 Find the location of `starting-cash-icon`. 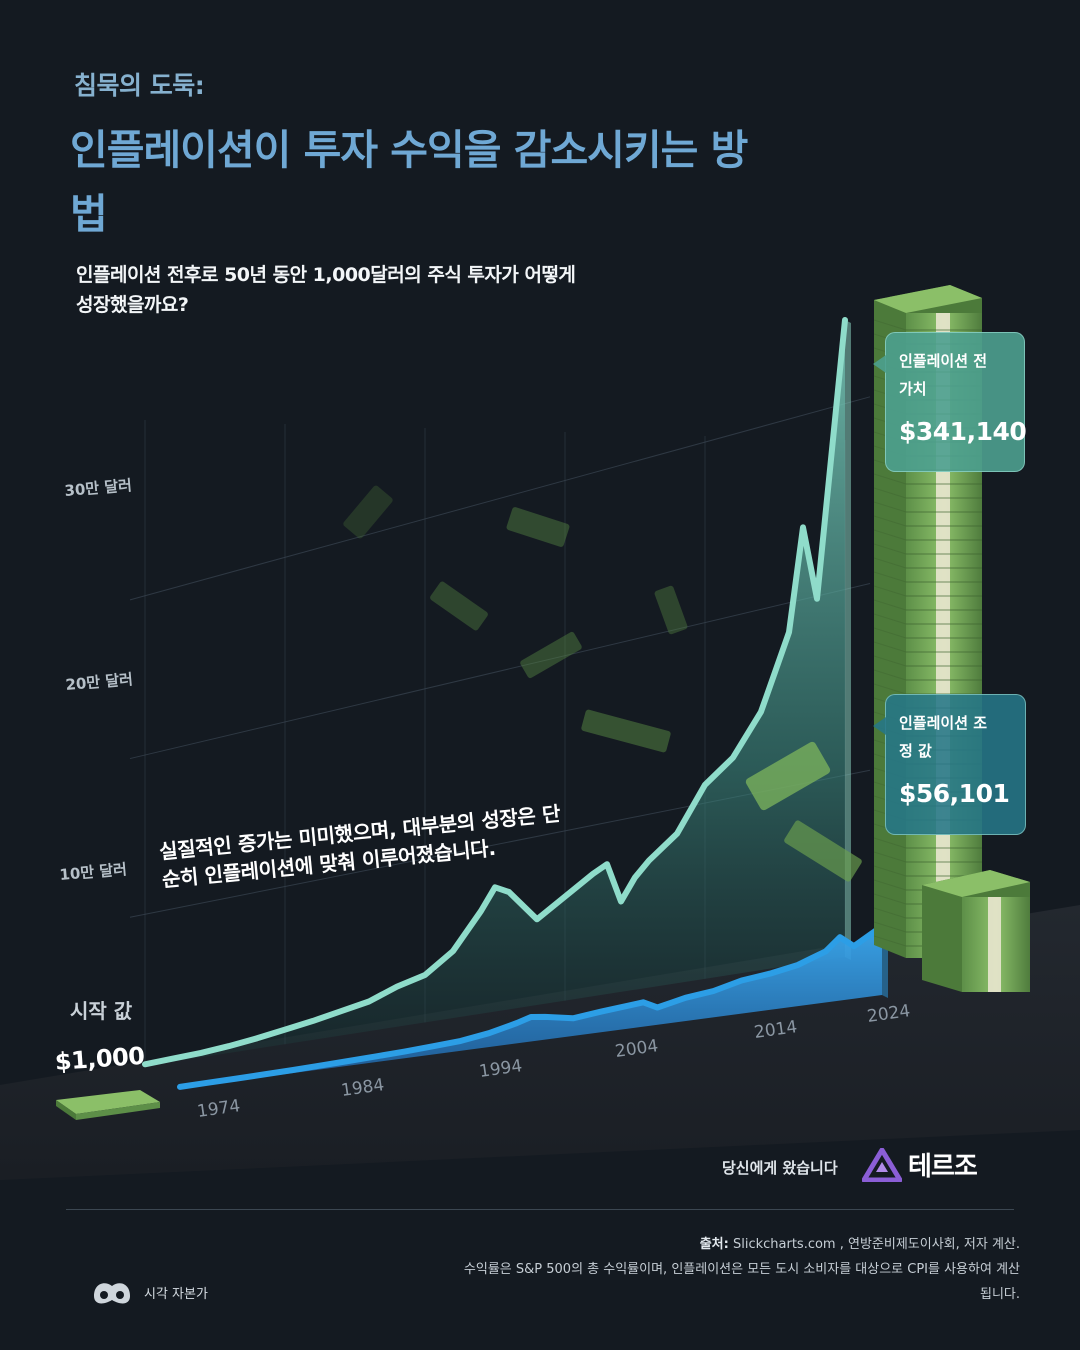

starting-cash-icon is located at coordinates (108, 1105).